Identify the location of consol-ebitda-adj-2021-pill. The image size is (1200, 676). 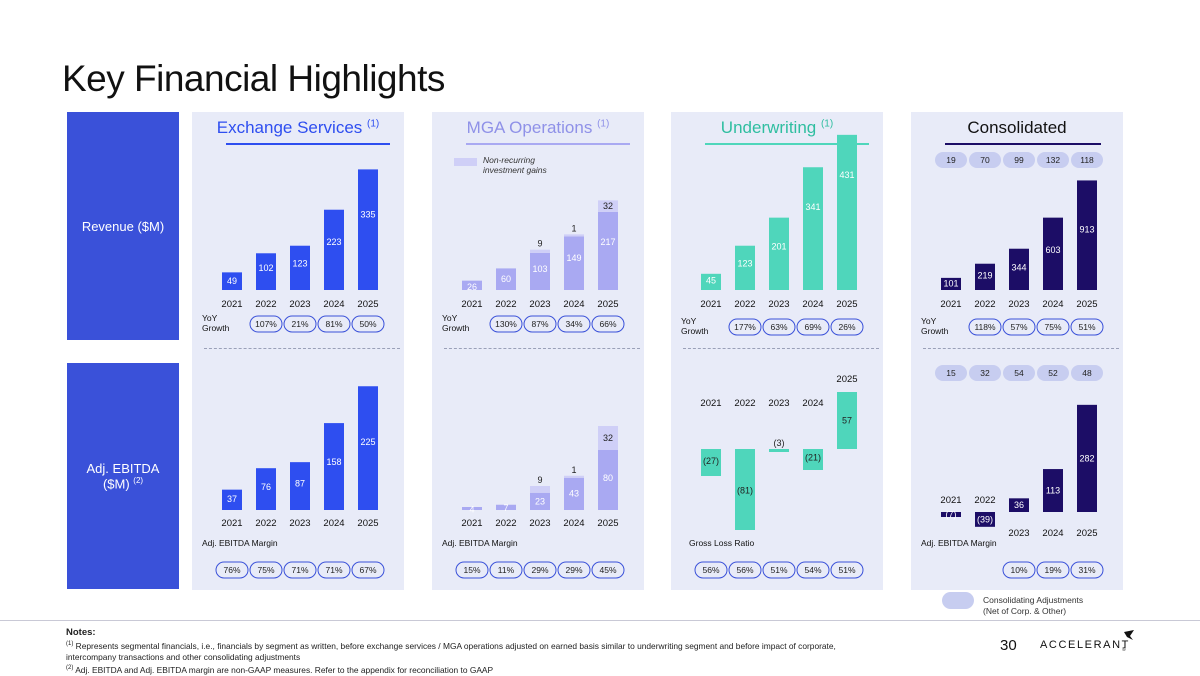
(951, 373).